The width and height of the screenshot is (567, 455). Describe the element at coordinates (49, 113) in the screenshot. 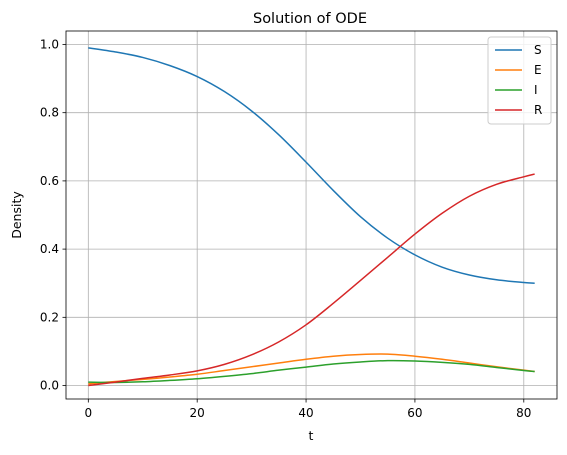

I see `y-tick-label: 0.8` at that location.